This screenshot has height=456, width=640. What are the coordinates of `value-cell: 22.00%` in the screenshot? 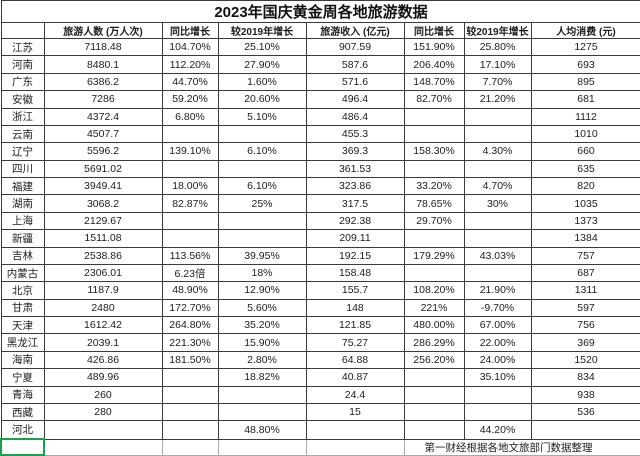 It's located at (497, 342).